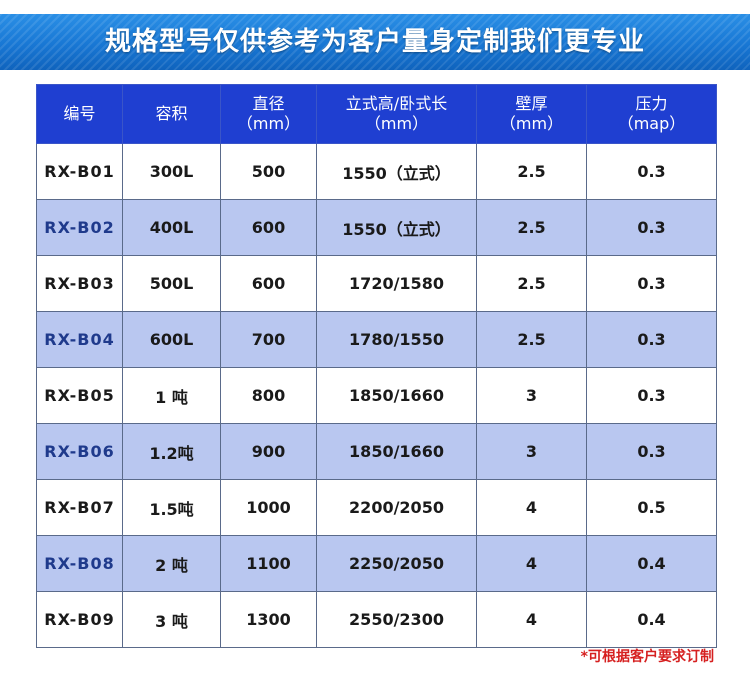 This screenshot has height=674, width=750. Describe the element at coordinates (171, 283) in the screenshot. I see `cell-volume: 500L` at that location.